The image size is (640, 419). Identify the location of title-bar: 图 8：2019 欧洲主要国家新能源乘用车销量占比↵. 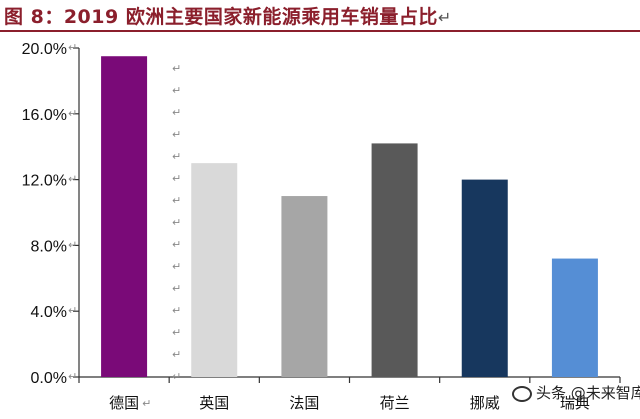
(320, 16).